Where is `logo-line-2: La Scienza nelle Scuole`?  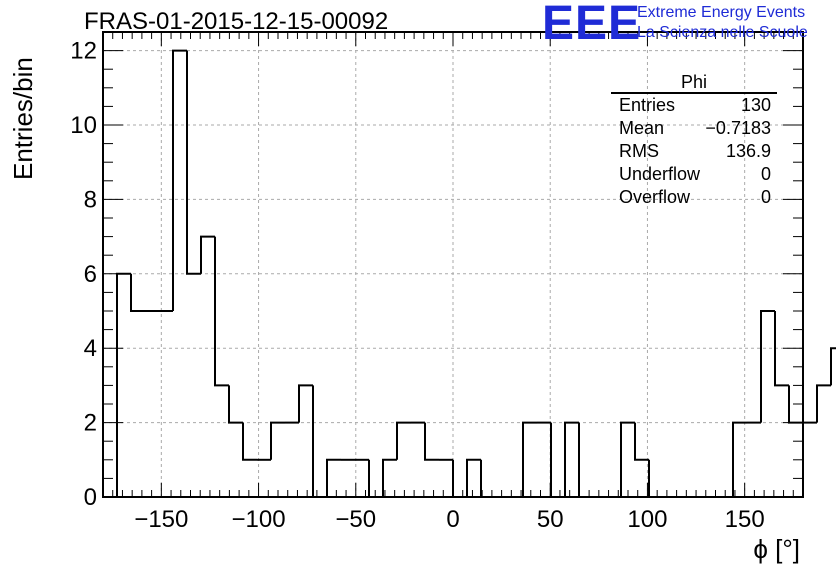 logo-line-2: La Scienza nelle Scuole is located at coordinates (722, 32).